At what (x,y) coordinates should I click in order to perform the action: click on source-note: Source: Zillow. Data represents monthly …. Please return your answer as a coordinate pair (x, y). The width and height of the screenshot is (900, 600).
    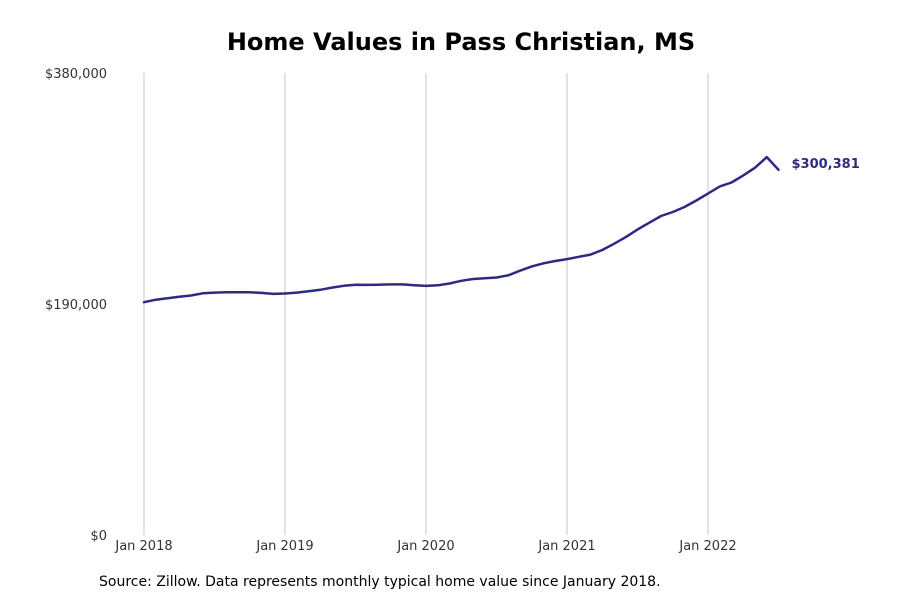
    Looking at the image, I should click on (380, 582).